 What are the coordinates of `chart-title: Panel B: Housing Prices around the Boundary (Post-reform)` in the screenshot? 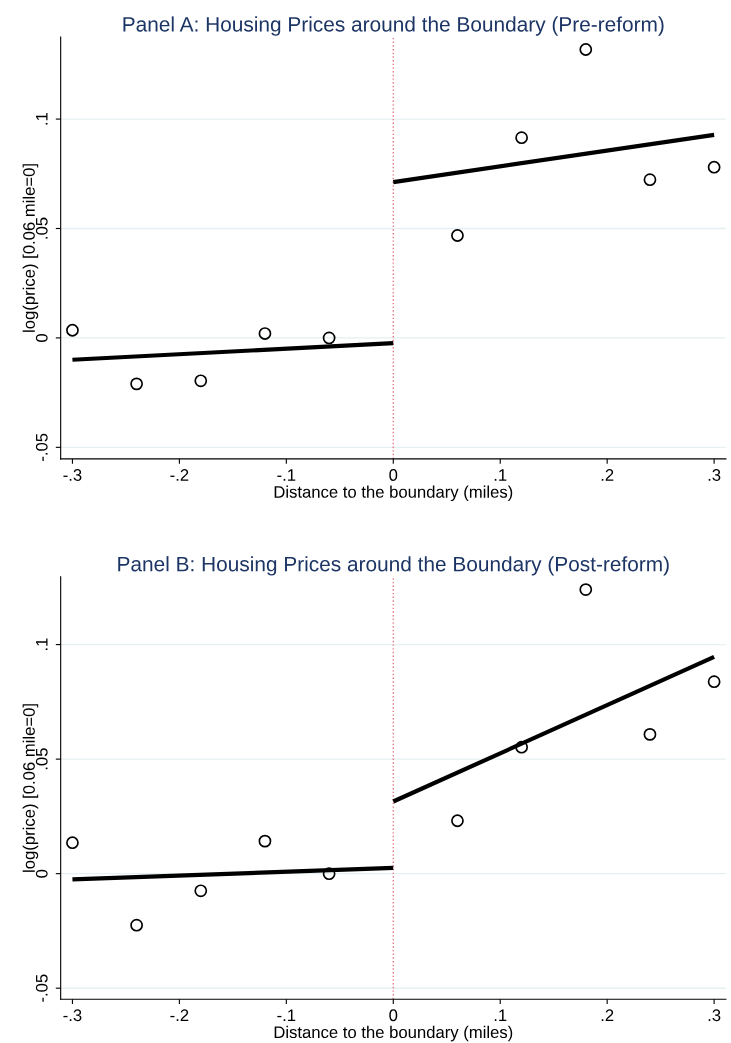 It's located at (393, 566).